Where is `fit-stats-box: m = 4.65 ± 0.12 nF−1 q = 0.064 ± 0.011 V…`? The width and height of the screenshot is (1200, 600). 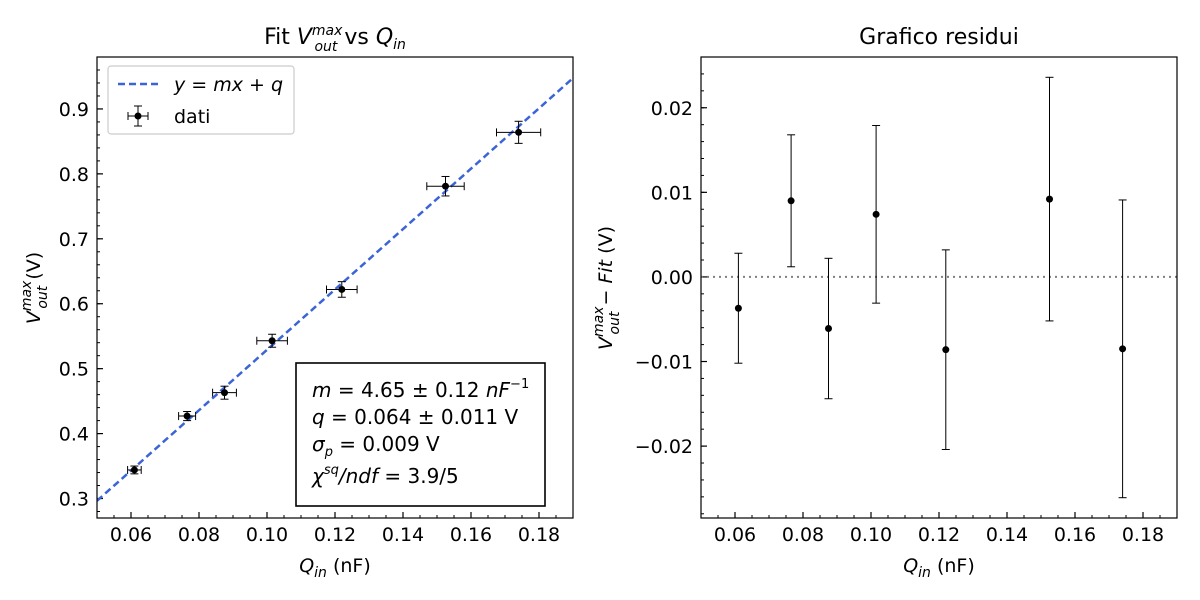
fit-stats-box: m = 4.65 ± 0.12 nF−1 q = 0.064 ± 0.011 V… is located at coordinates (420, 434).